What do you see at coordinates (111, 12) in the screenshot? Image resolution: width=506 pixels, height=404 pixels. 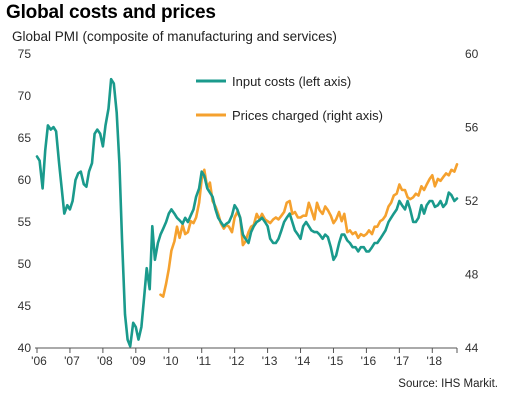 I see `chart-title: Global costs and prices` at bounding box center [111, 12].